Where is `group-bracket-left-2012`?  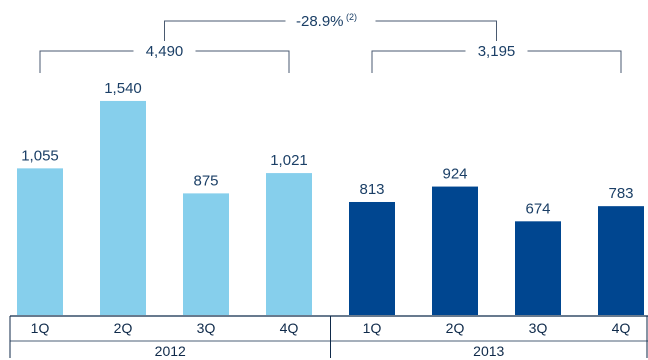
group-bracket-left-2012 is located at coordinates (86, 61).